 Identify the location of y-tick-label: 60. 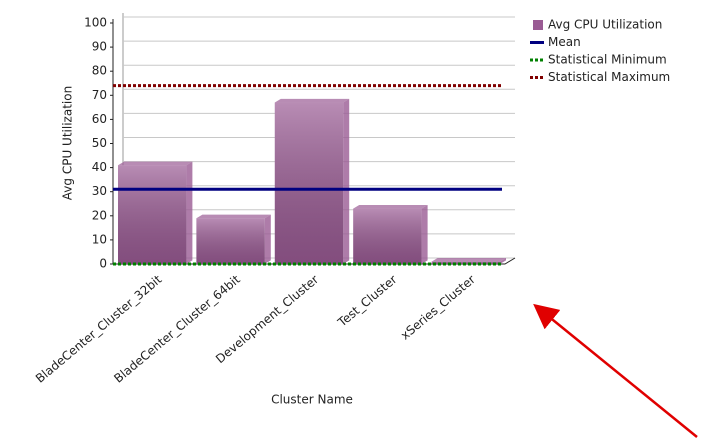
(99, 119).